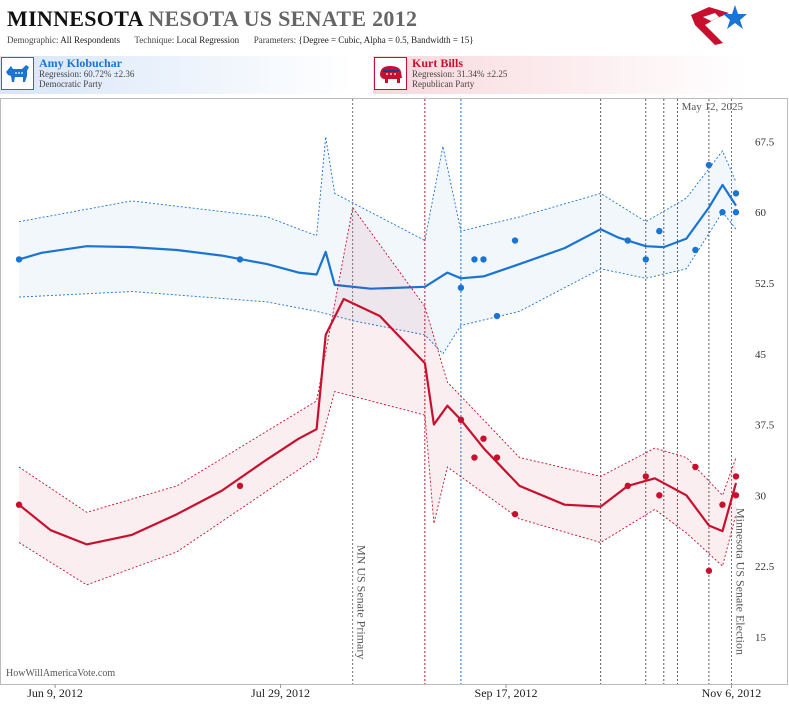  What do you see at coordinates (719, 25) in the screenshot?
I see `star-logo-icon` at bounding box center [719, 25].